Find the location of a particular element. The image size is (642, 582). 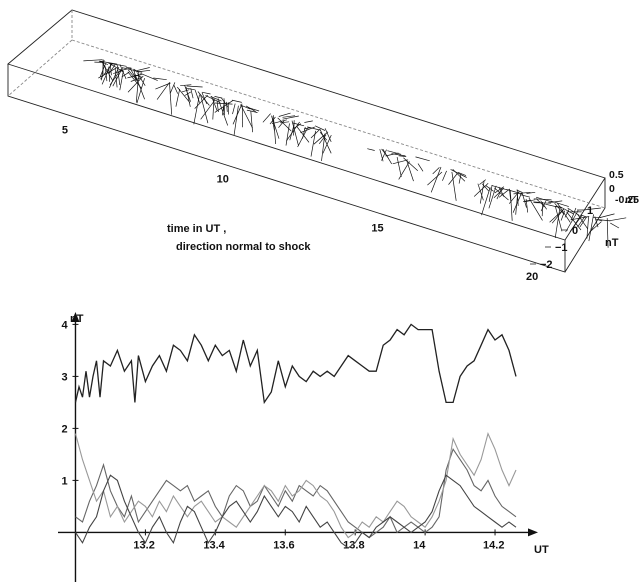

x-tick-label: 14 is located at coordinates (419, 545).